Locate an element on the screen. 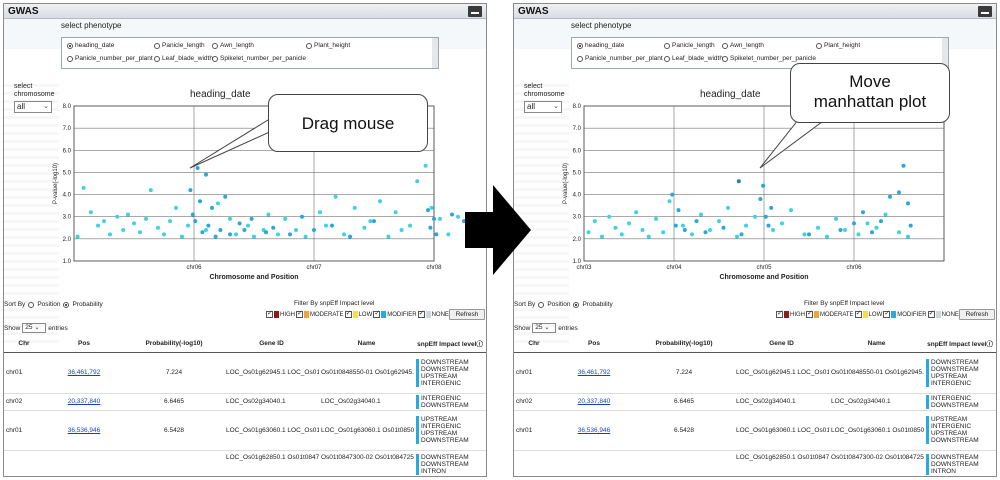 Image resolution: width=1000 pixels, height=480 pixels. impact-cell: DOWNSTREAM DOWNSTREAM INTRON is located at coordinates (960, 463).